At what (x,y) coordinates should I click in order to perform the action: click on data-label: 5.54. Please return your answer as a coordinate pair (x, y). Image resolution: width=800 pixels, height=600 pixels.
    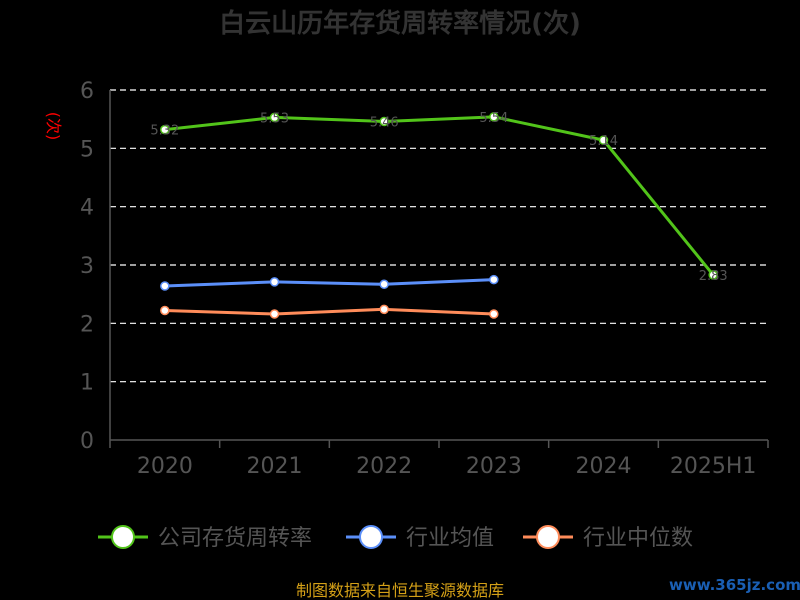
    Looking at the image, I should click on (493, 118).